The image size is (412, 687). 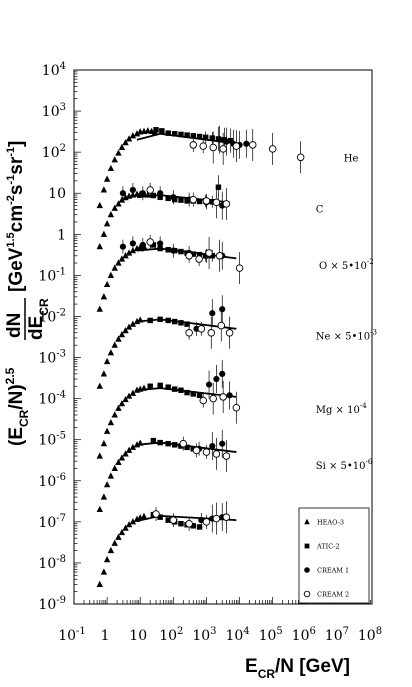 What do you see at coordinates (237, 635) in the screenshot?
I see `x-tick-label: 10⁴` at bounding box center [237, 635].